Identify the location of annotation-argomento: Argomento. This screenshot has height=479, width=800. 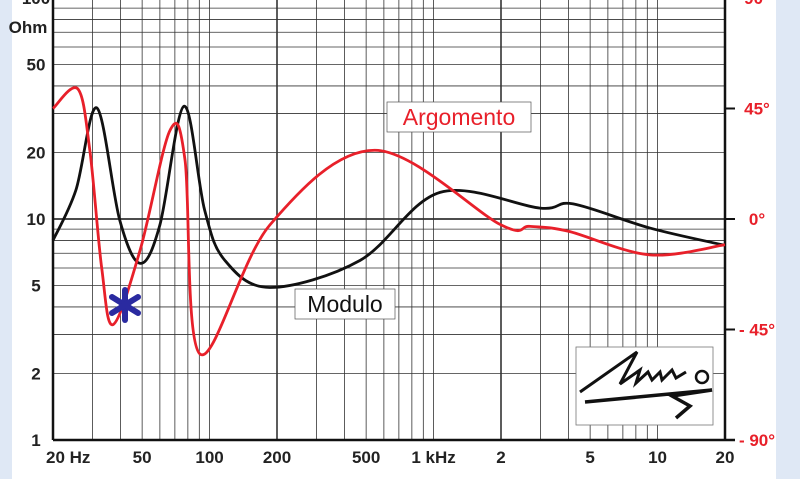
(459, 117).